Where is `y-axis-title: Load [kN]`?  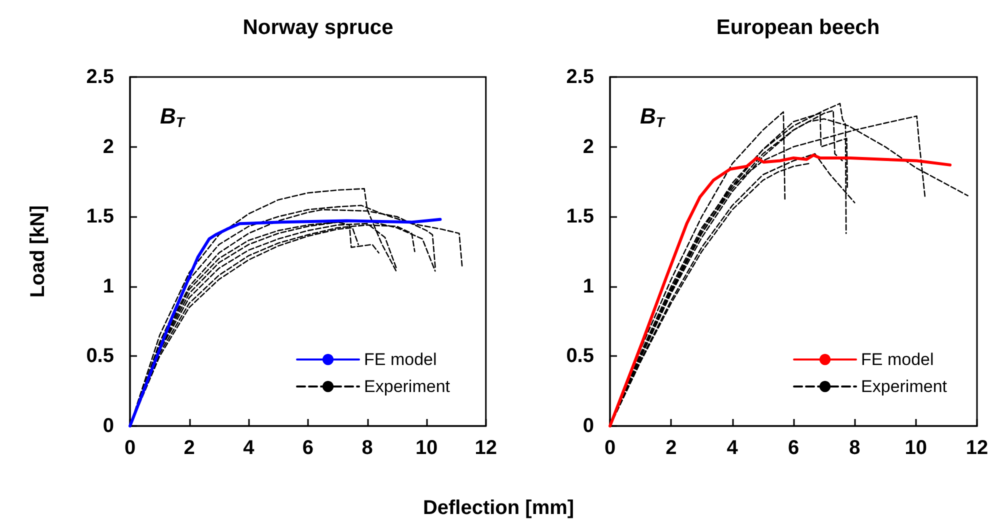 y-axis-title: Load [kN] is located at coordinates (38, 251).